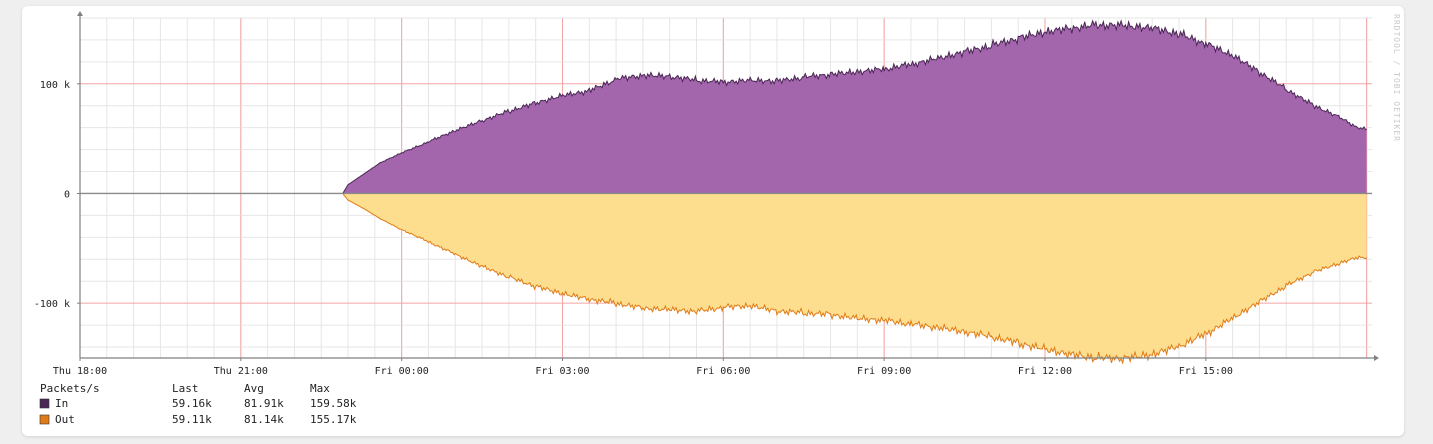 This screenshot has width=1433, height=444. What do you see at coordinates (264, 403) in the screenshot?
I see `legend-in-avg: 81.91k` at bounding box center [264, 403].